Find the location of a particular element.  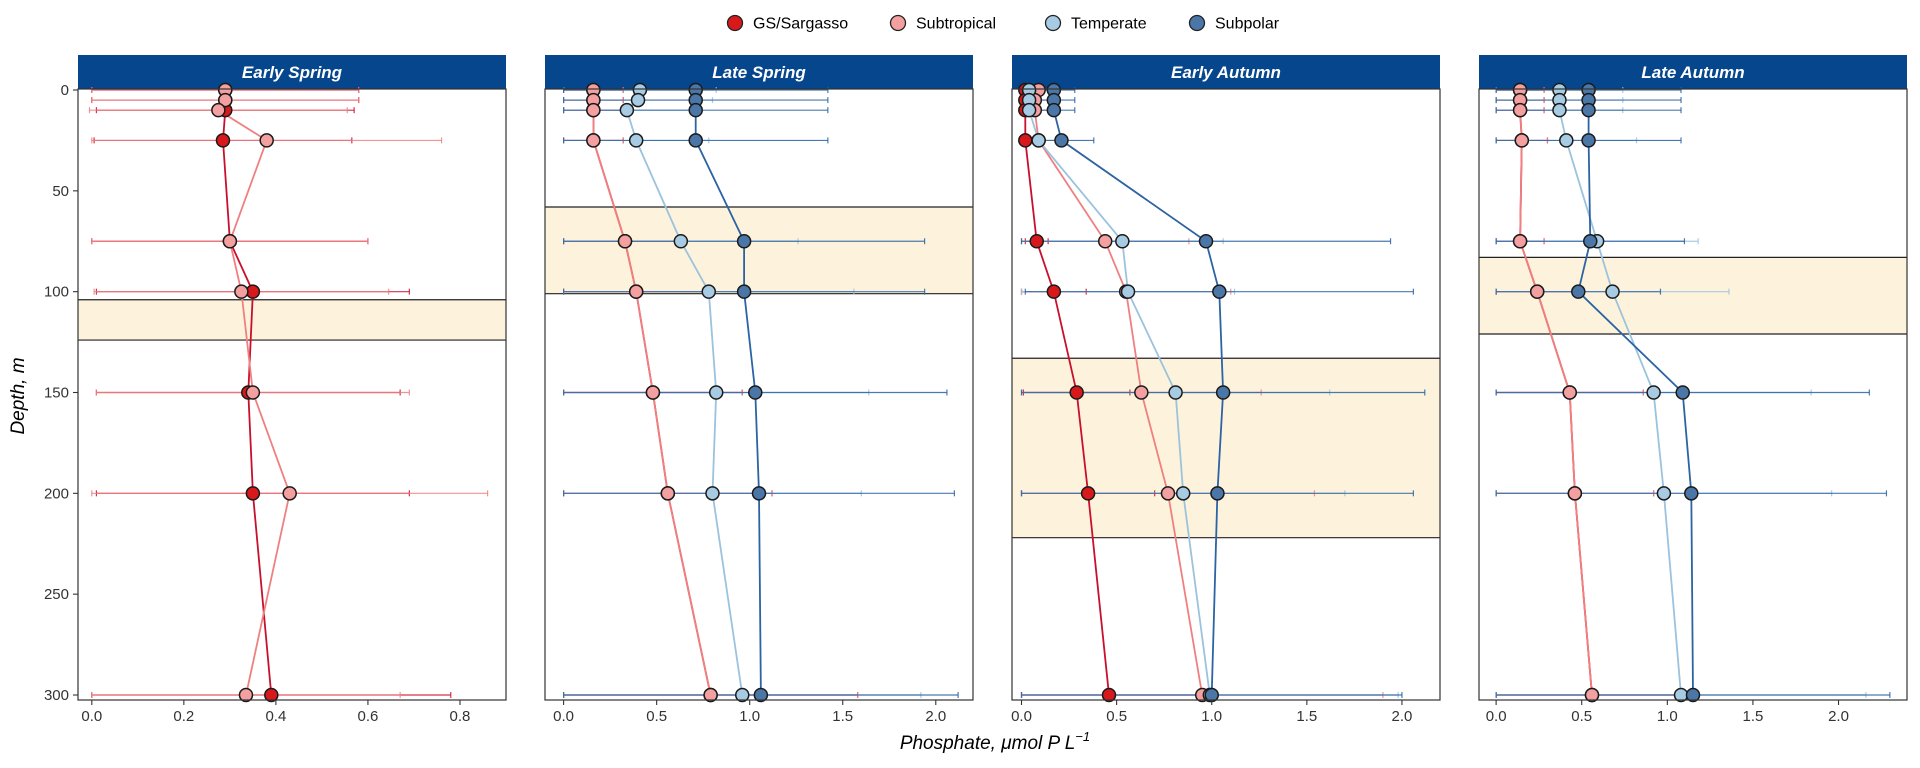

legend-label-subpolar: Subpolar is located at coordinates (1247, 24).